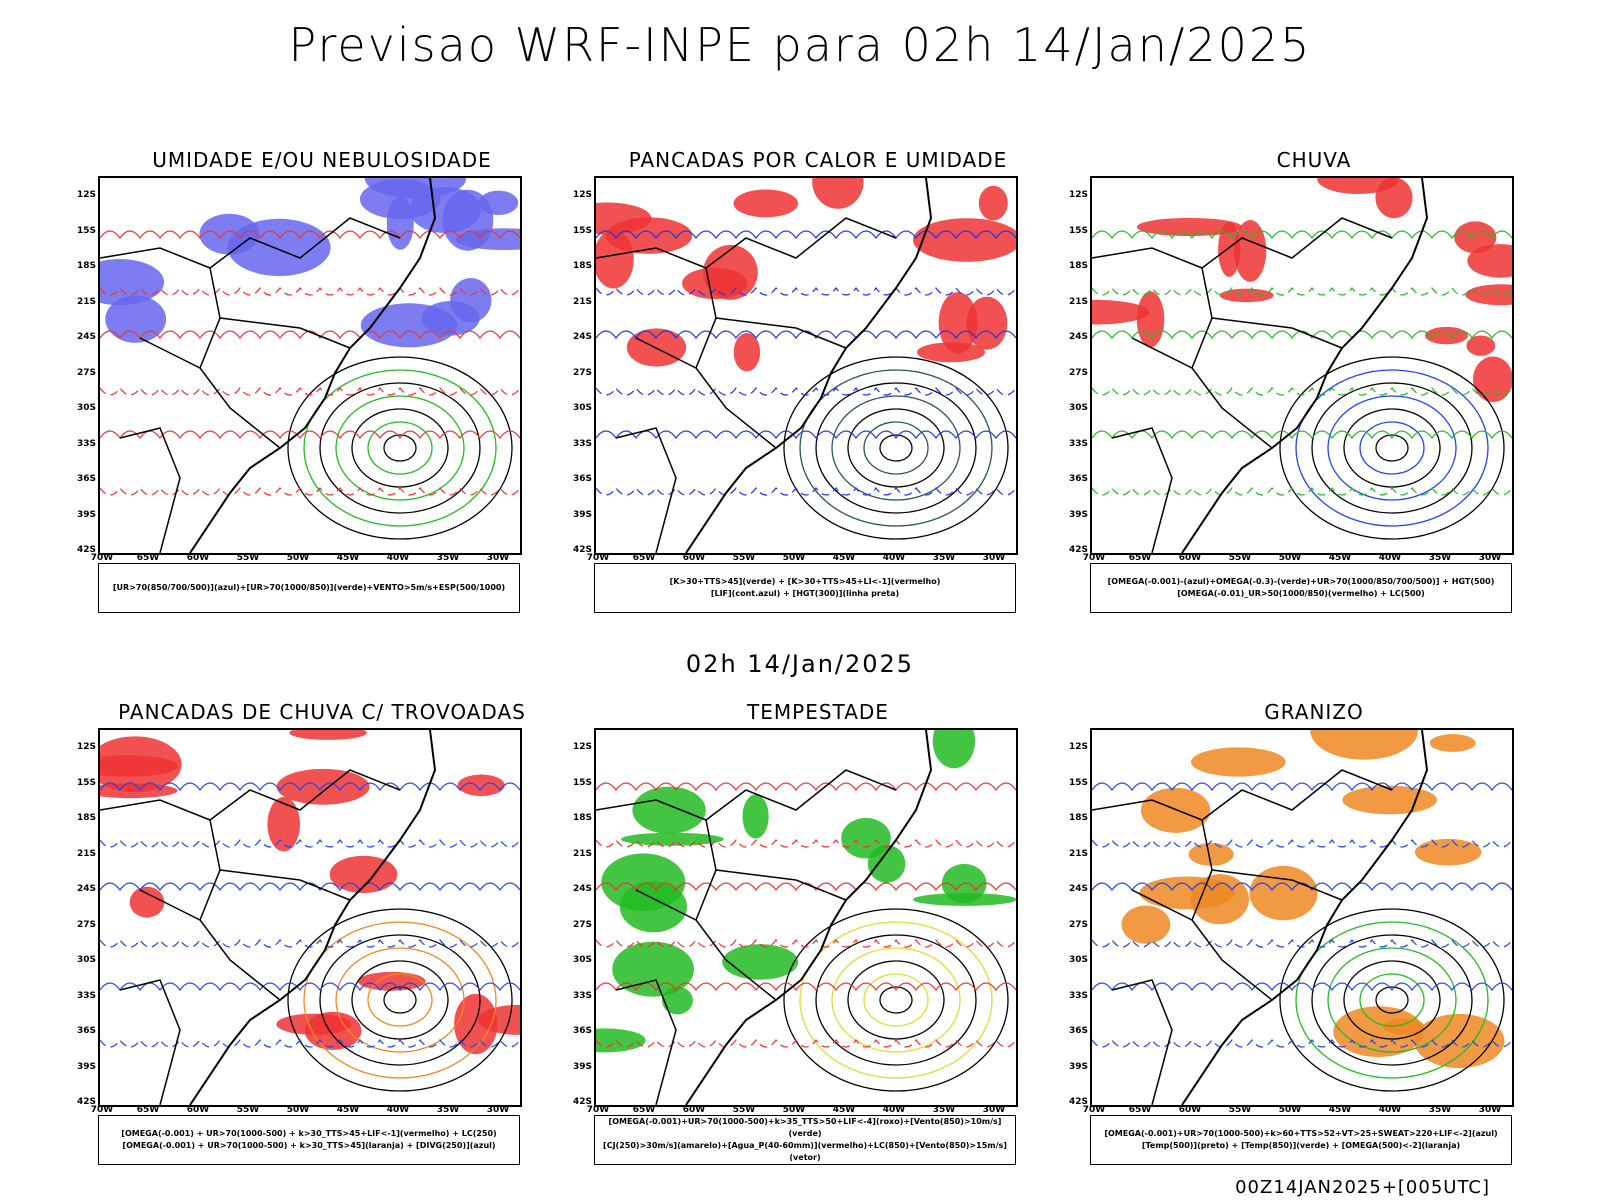  Describe the element at coordinates (1305, 365) in the screenshot. I see `coastline` at that location.